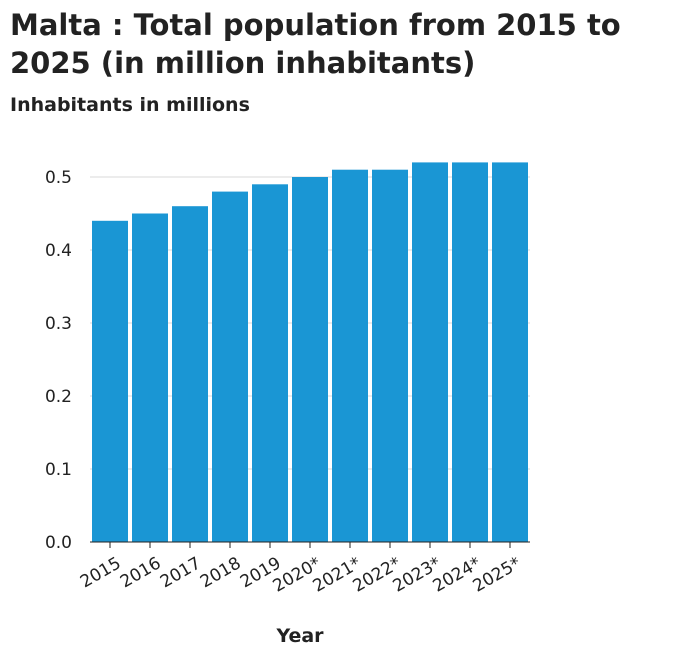  I want to click on bar-2018, so click(230, 366).